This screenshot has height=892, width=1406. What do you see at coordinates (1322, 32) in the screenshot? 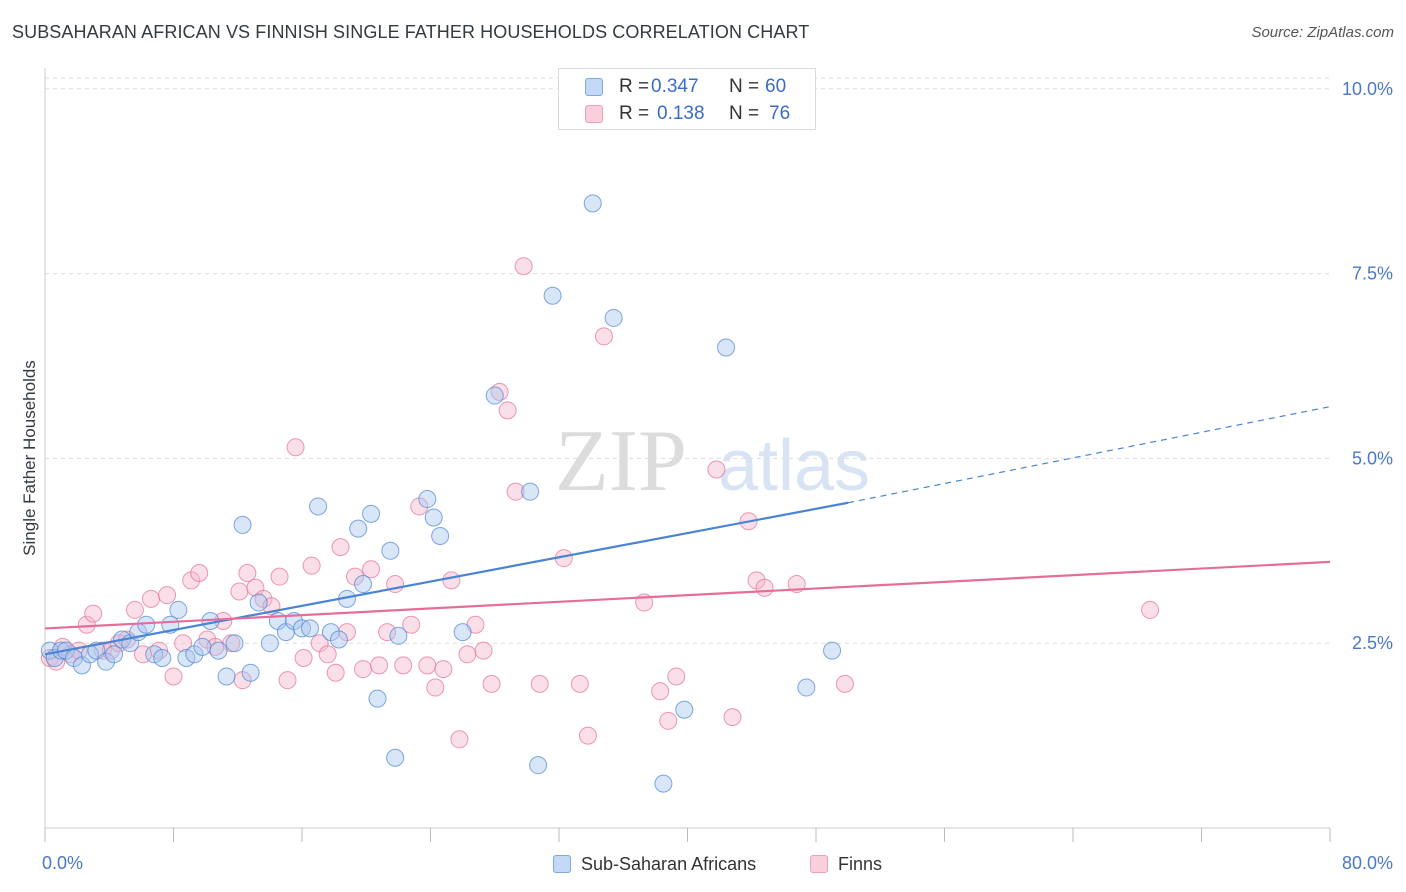
I see `chart-source: Source: ZipAtlas.com` at bounding box center [1322, 32].